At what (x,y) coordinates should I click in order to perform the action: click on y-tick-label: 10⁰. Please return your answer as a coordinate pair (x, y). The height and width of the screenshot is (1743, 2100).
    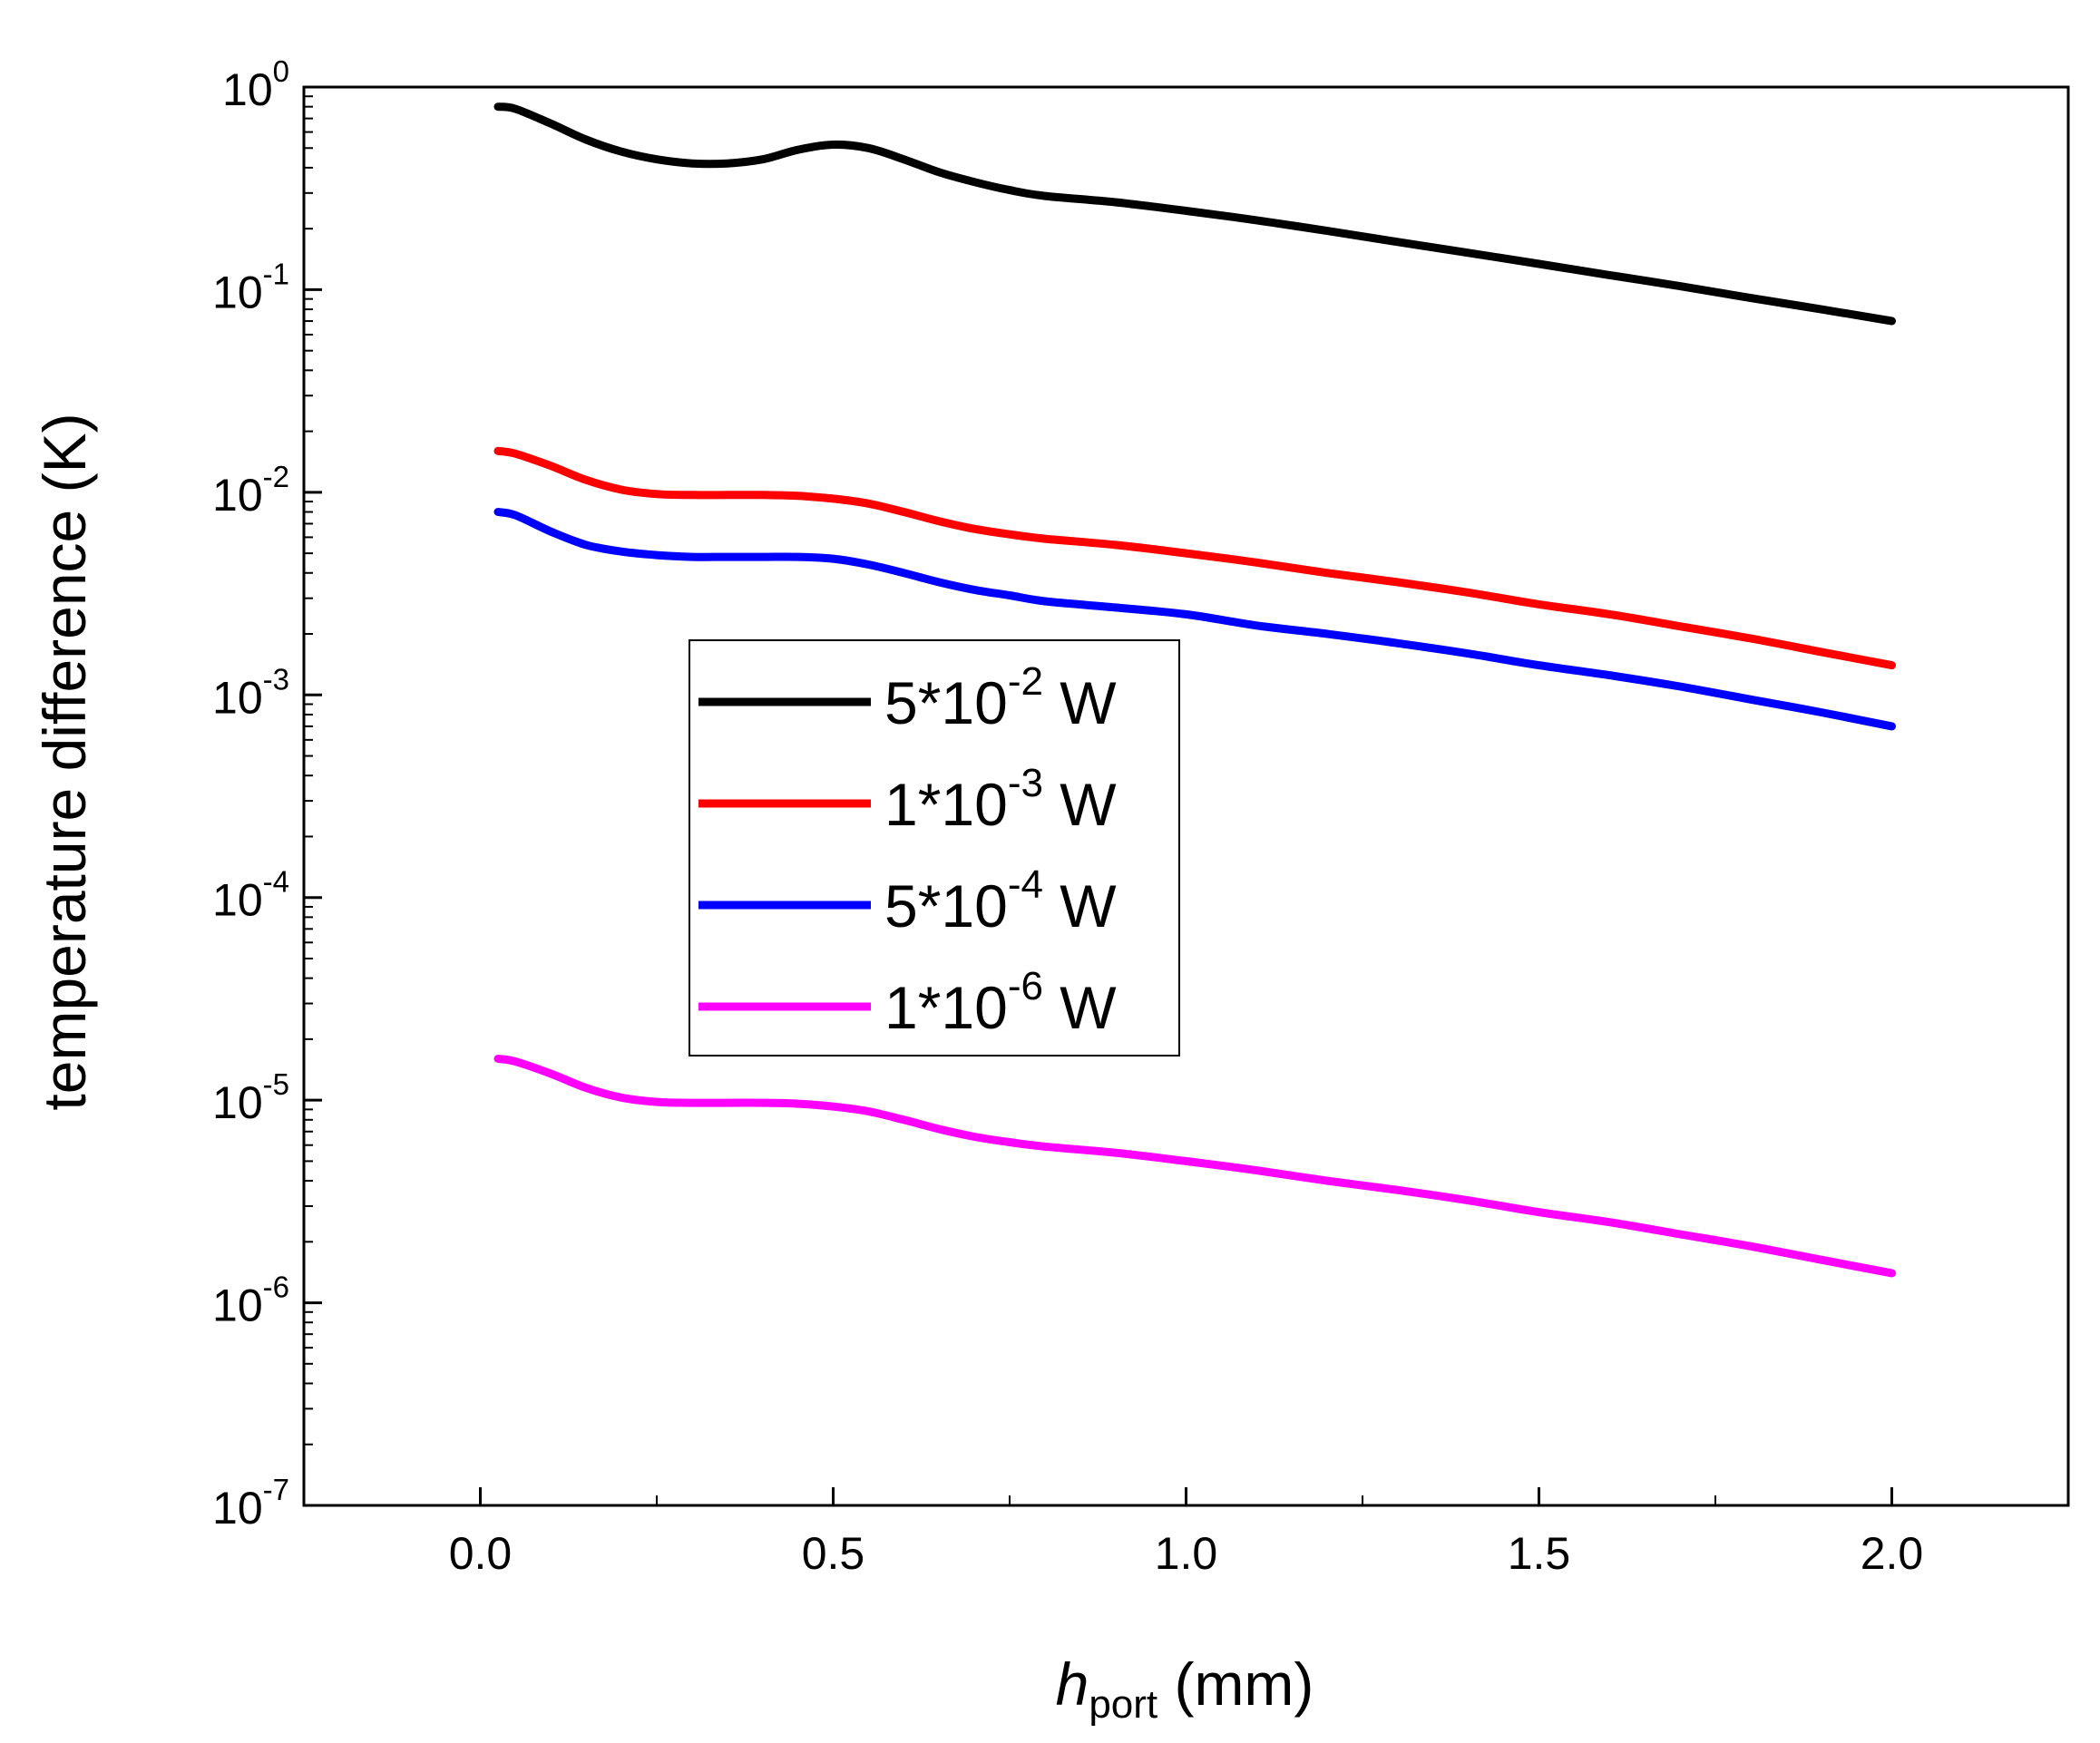
    Looking at the image, I should click on (256, 84).